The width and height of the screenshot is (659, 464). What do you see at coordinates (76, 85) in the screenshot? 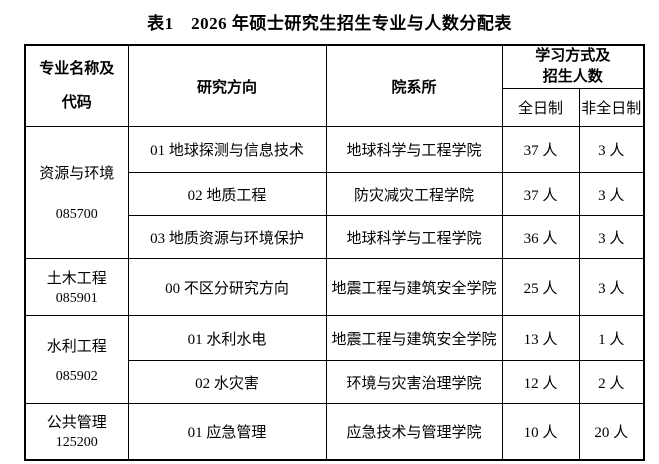
I see `header-major-name-code: 专业名称及 代码` at bounding box center [76, 85].